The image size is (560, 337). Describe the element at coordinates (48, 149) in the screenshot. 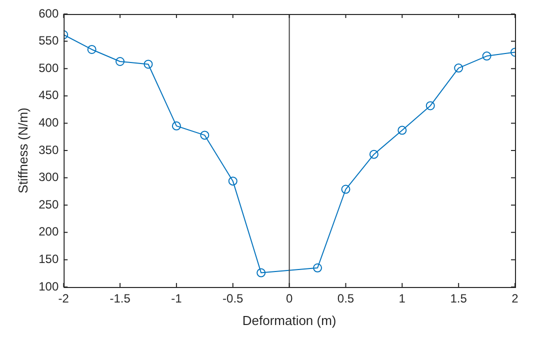

I see `y-tick-label: 350` at that location.